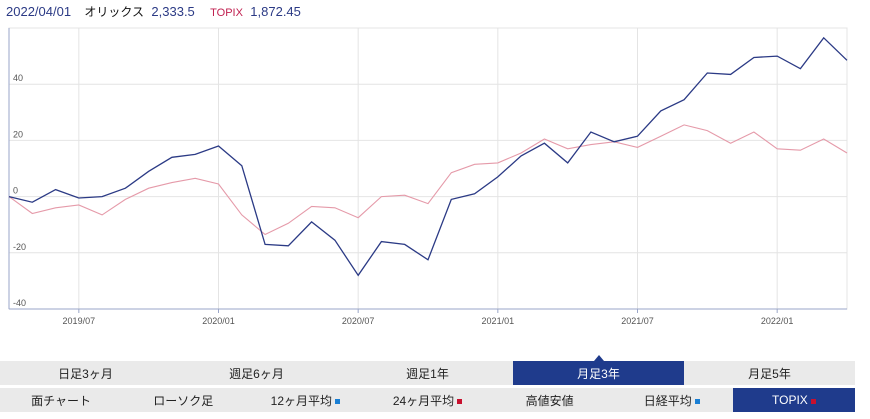 The height and width of the screenshot is (419, 870). What do you see at coordinates (18, 134) in the screenshot?
I see `y-tick-label: 20` at bounding box center [18, 134].